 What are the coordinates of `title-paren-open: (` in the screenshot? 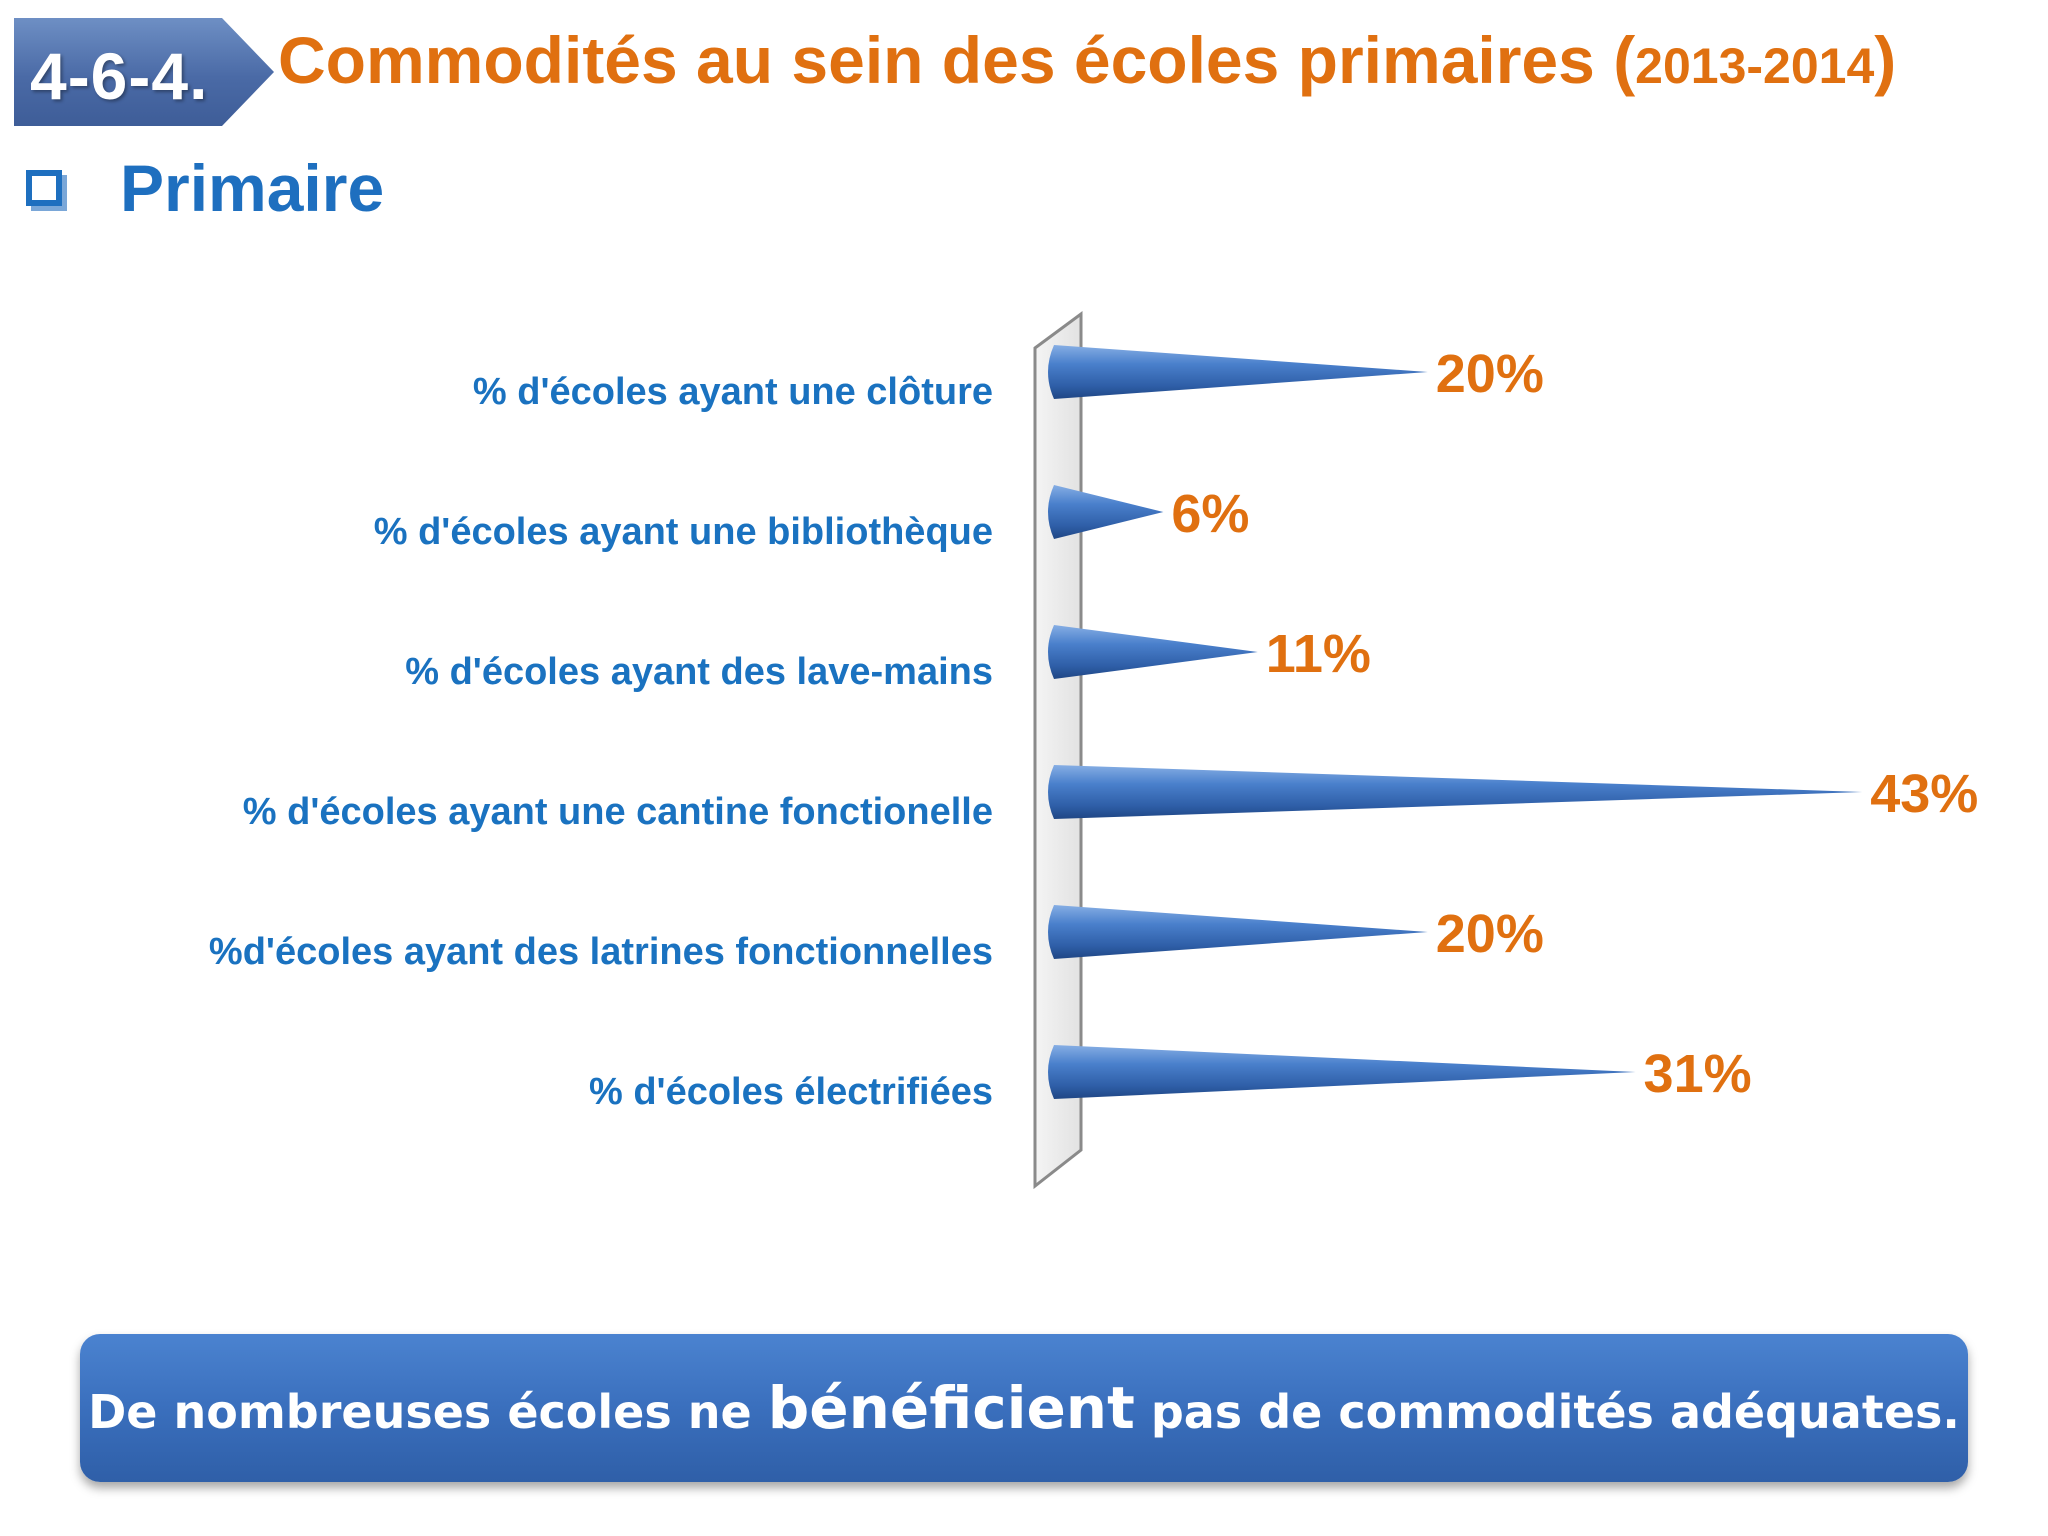 It's located at (1624, 60).